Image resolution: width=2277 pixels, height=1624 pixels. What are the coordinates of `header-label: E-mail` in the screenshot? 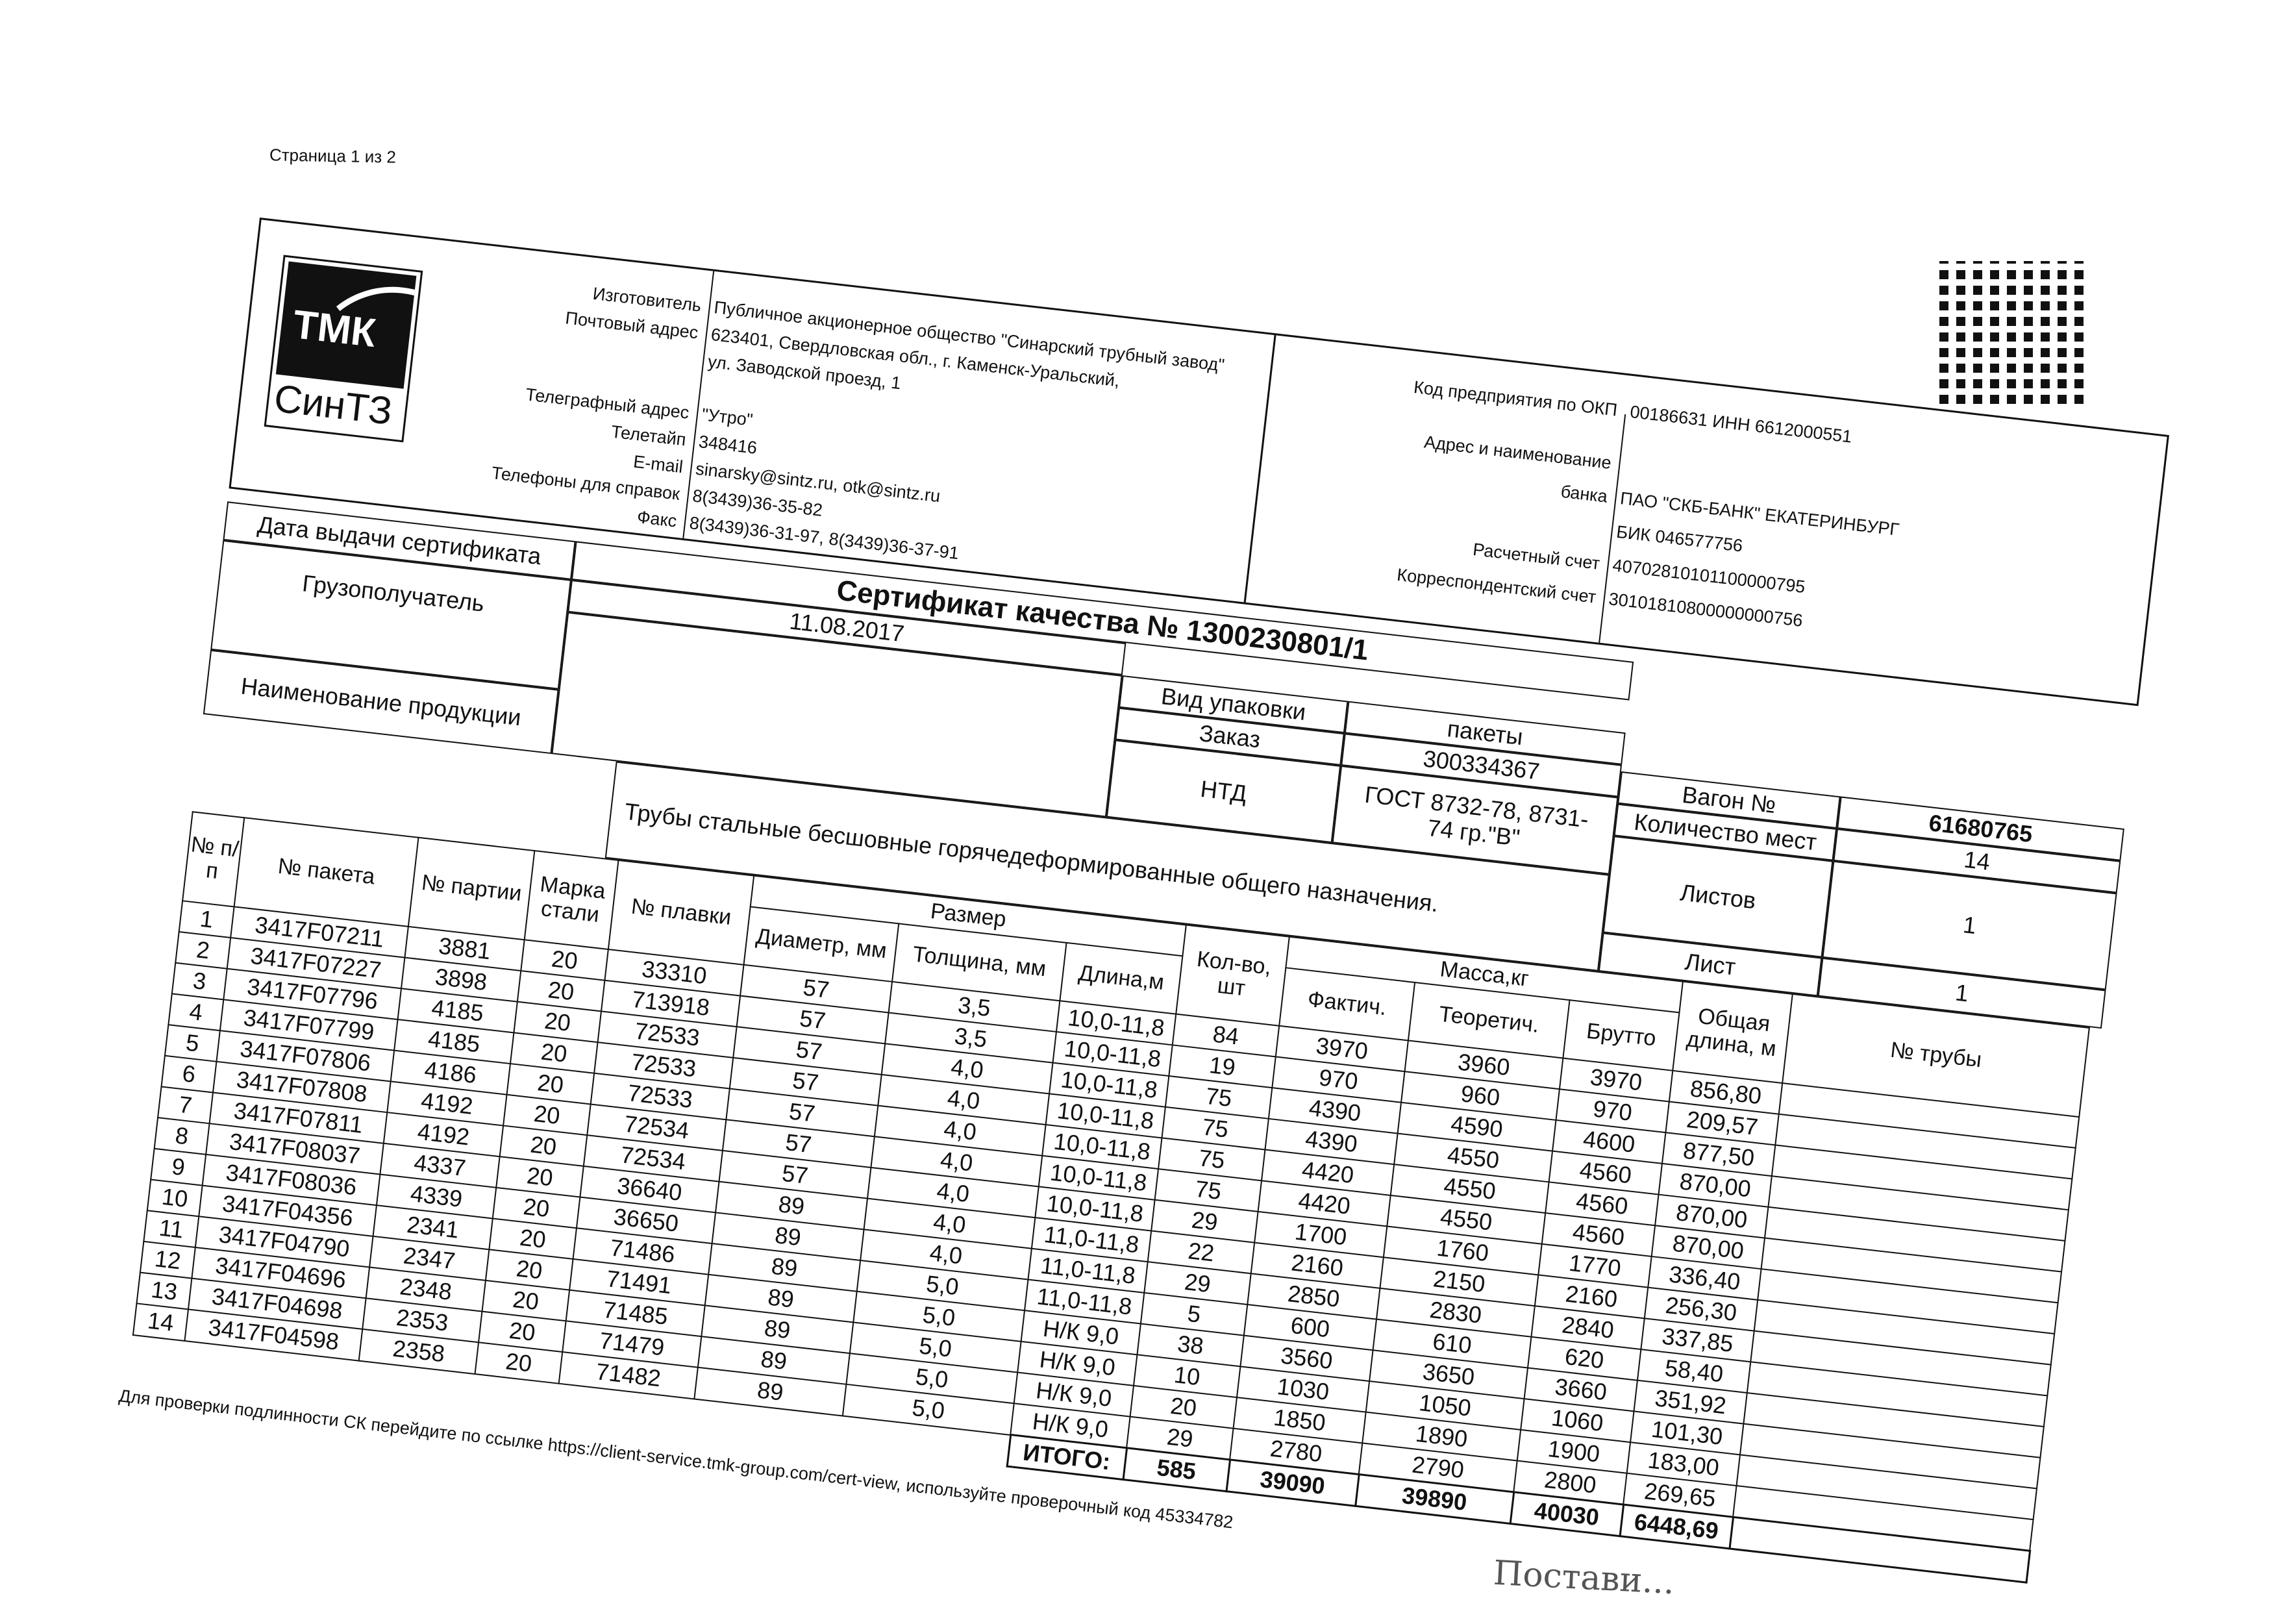 It's located at (658, 464).